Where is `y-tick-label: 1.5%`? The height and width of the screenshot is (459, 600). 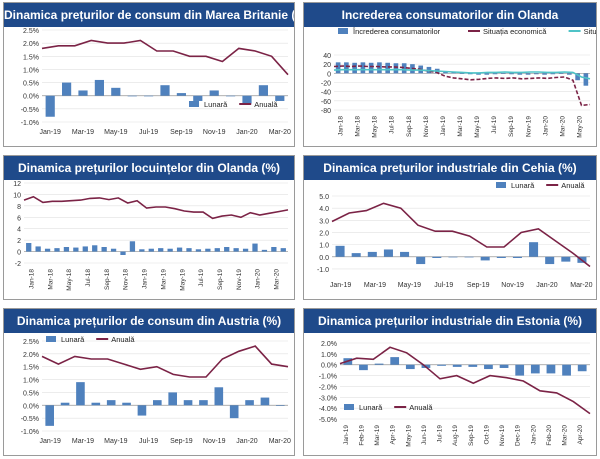
y-tick-label: 1.5% is located at coordinates (31, 57).